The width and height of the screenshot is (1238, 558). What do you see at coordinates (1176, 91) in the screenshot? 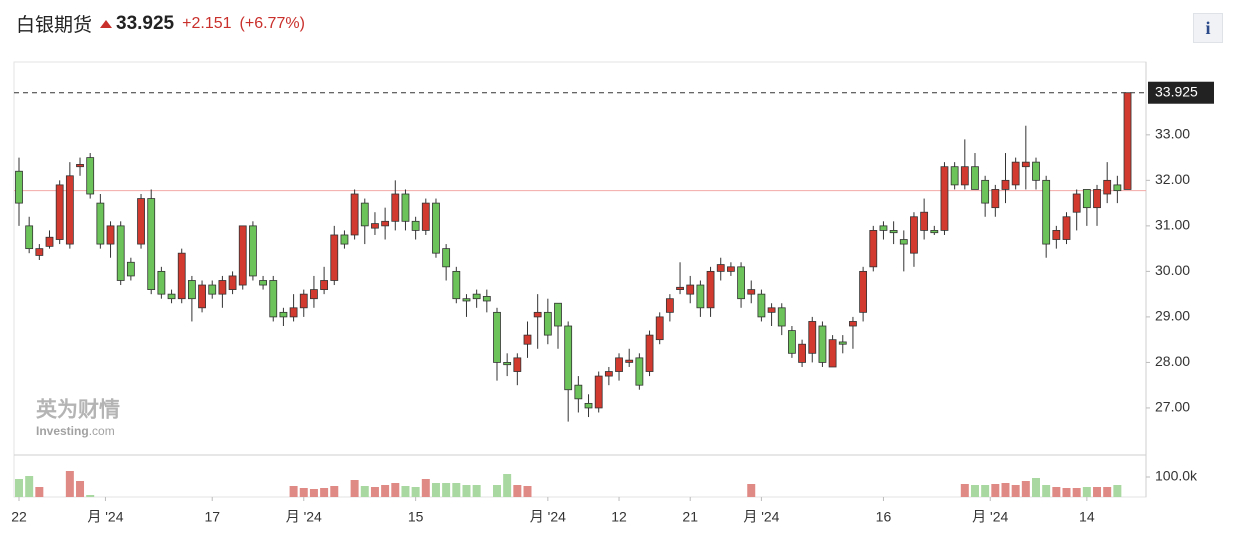
I see `last-price-label: 33.925` at bounding box center [1176, 91].